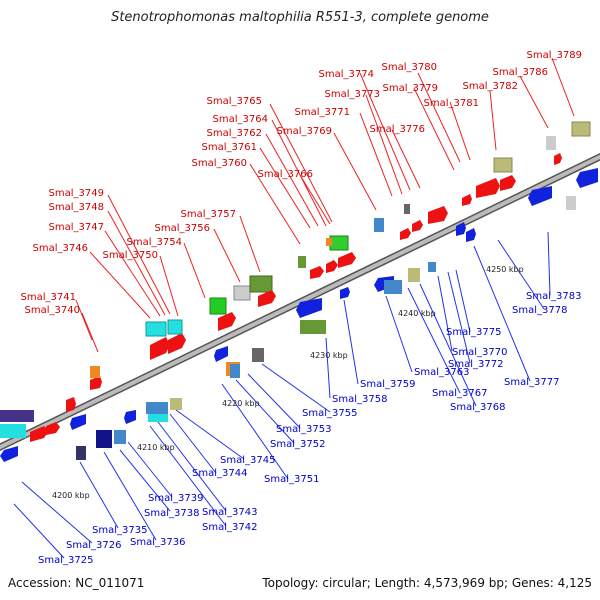  Describe the element at coordinates (490, 86) in the screenshot. I see `gene-label-smal-3782: Smal_3782` at that location.